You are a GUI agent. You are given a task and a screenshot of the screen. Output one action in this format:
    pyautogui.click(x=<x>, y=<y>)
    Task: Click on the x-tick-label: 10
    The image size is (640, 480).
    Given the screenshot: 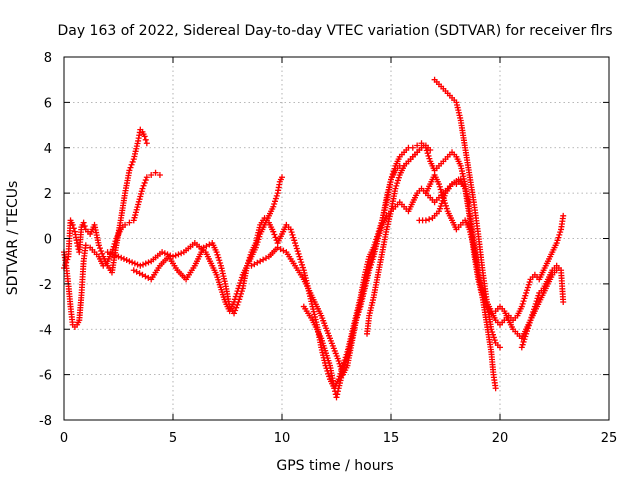 What is the action you would take?
    pyautogui.click(x=282, y=438)
    